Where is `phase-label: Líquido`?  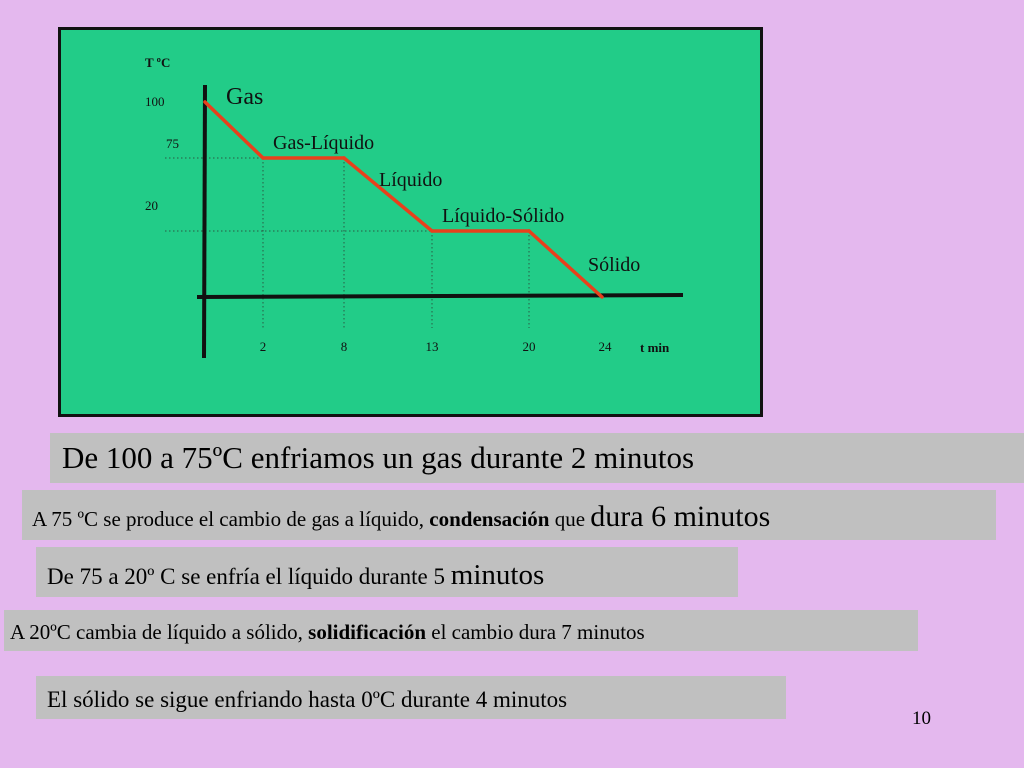 phase-label: Líquido is located at coordinates (410, 180).